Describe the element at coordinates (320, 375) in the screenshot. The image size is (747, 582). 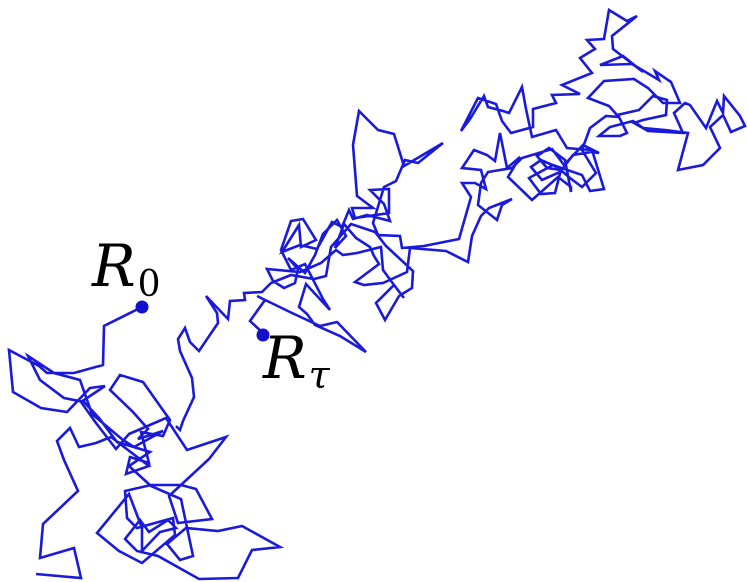
I see `end-label-subscript: τ` at that location.